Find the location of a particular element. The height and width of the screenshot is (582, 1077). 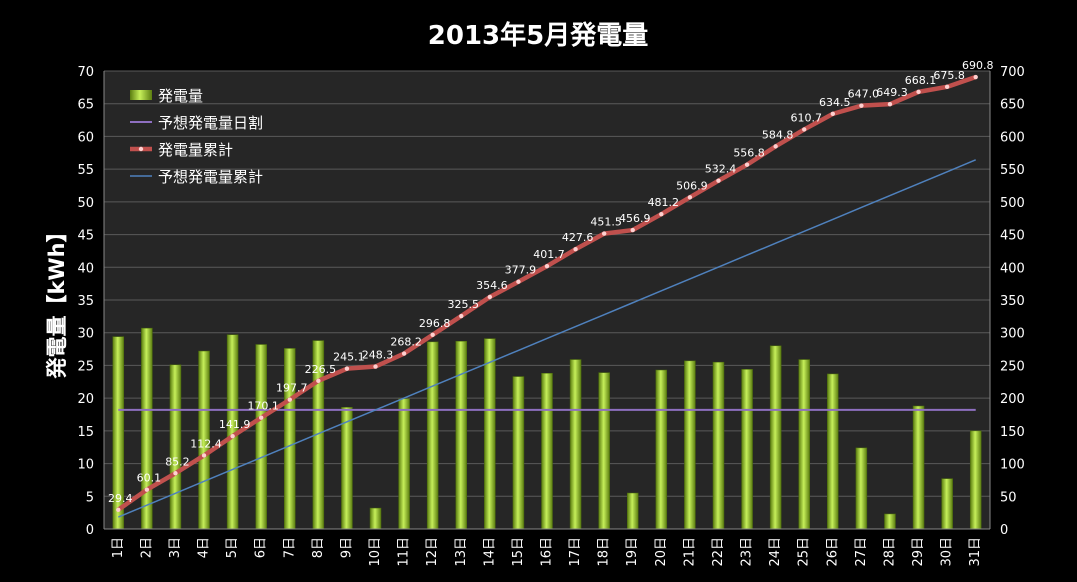

cumulative-data-label: 401.7 is located at coordinates (549, 254).